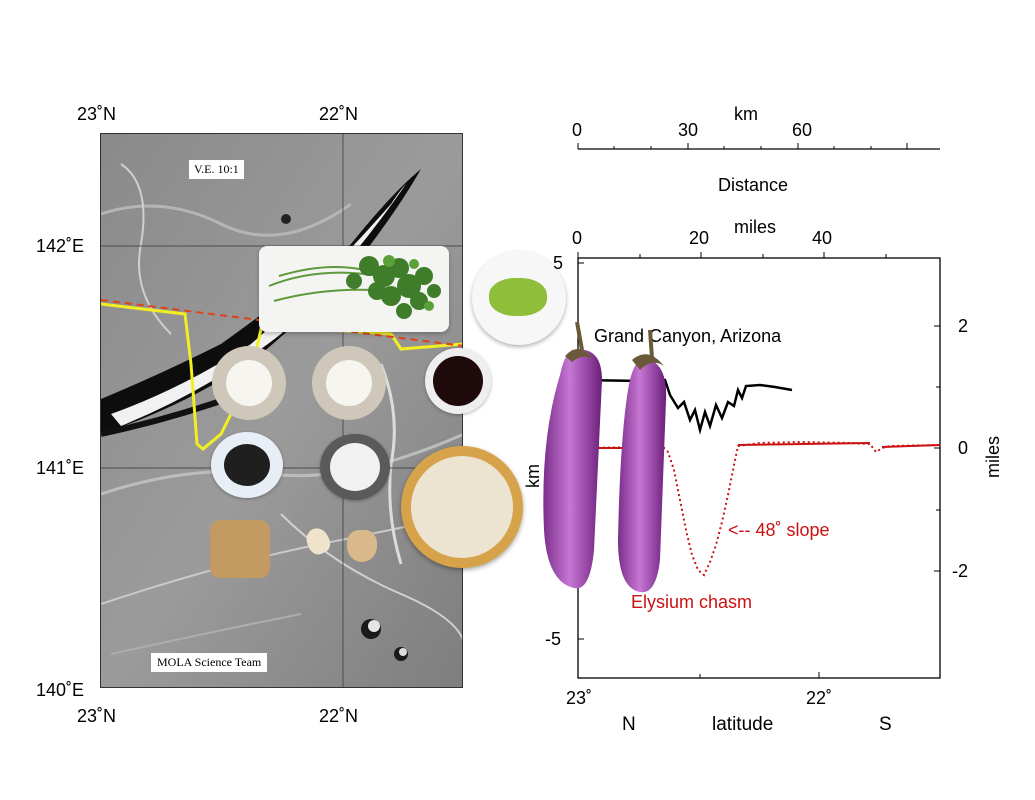 This screenshot has height=800, width=1035. Describe the element at coordinates (960, 571) in the screenshot. I see `right-axis-tick-neg2: -2` at that location.